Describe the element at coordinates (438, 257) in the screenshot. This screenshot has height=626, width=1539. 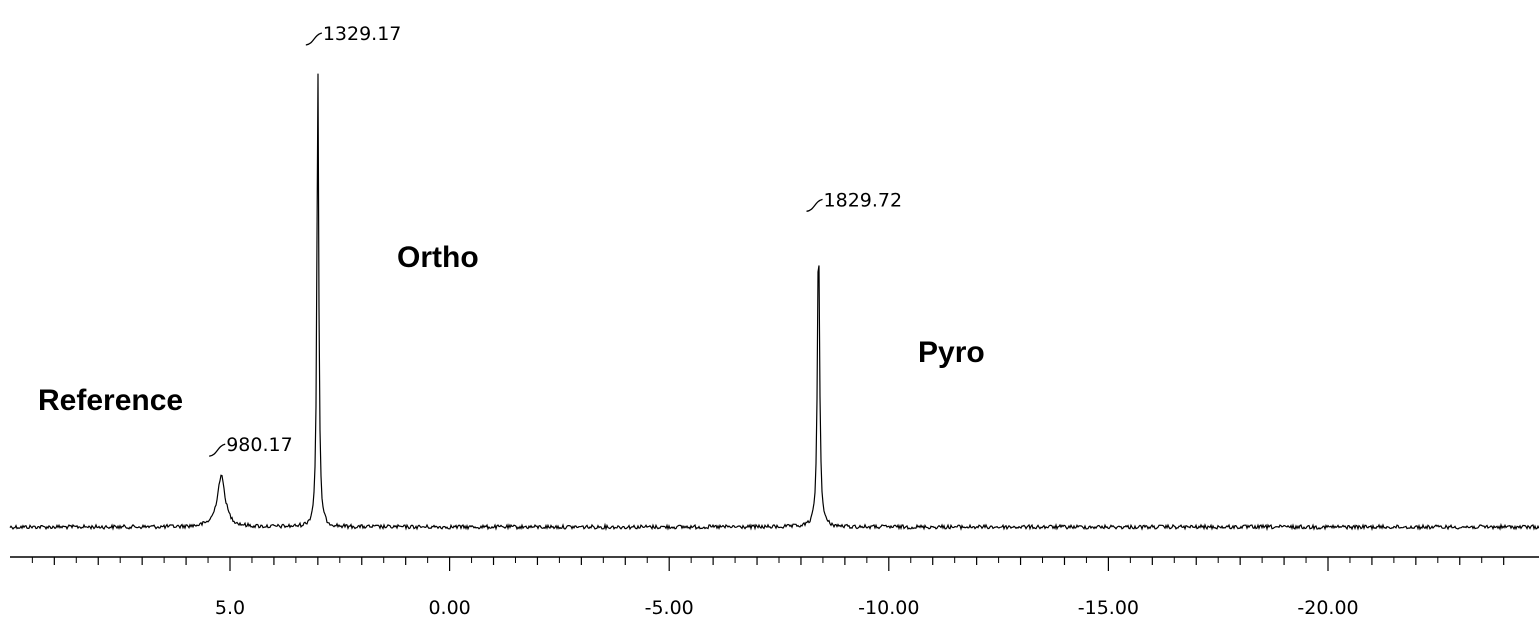
I see `ortho-label: Ortho` at that location.